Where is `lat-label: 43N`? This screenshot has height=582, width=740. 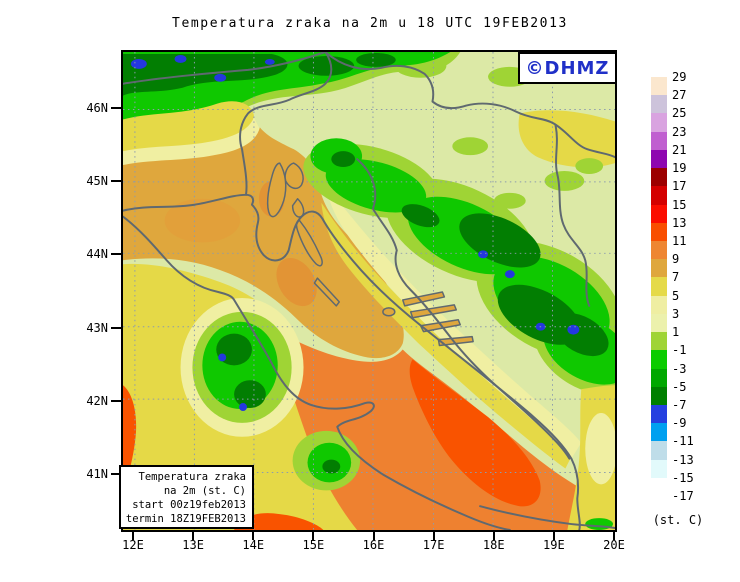 lat-label: 43N is located at coordinates (97, 327).